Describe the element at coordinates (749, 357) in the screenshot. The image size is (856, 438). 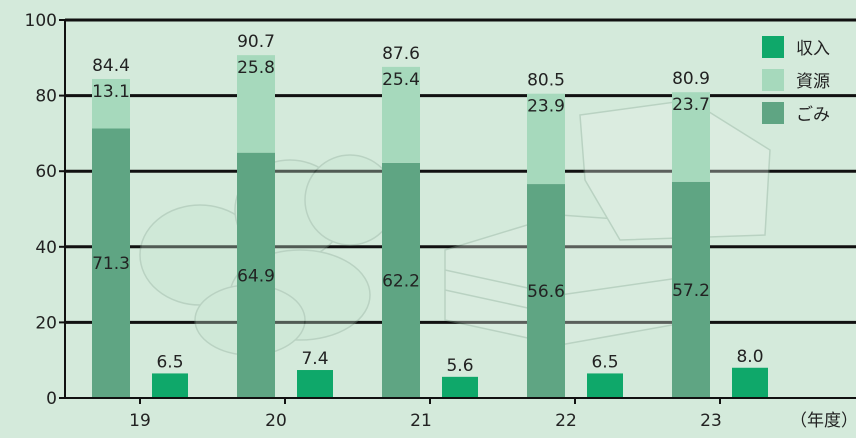
I see `value-label-収入-23: 8.0` at that location.